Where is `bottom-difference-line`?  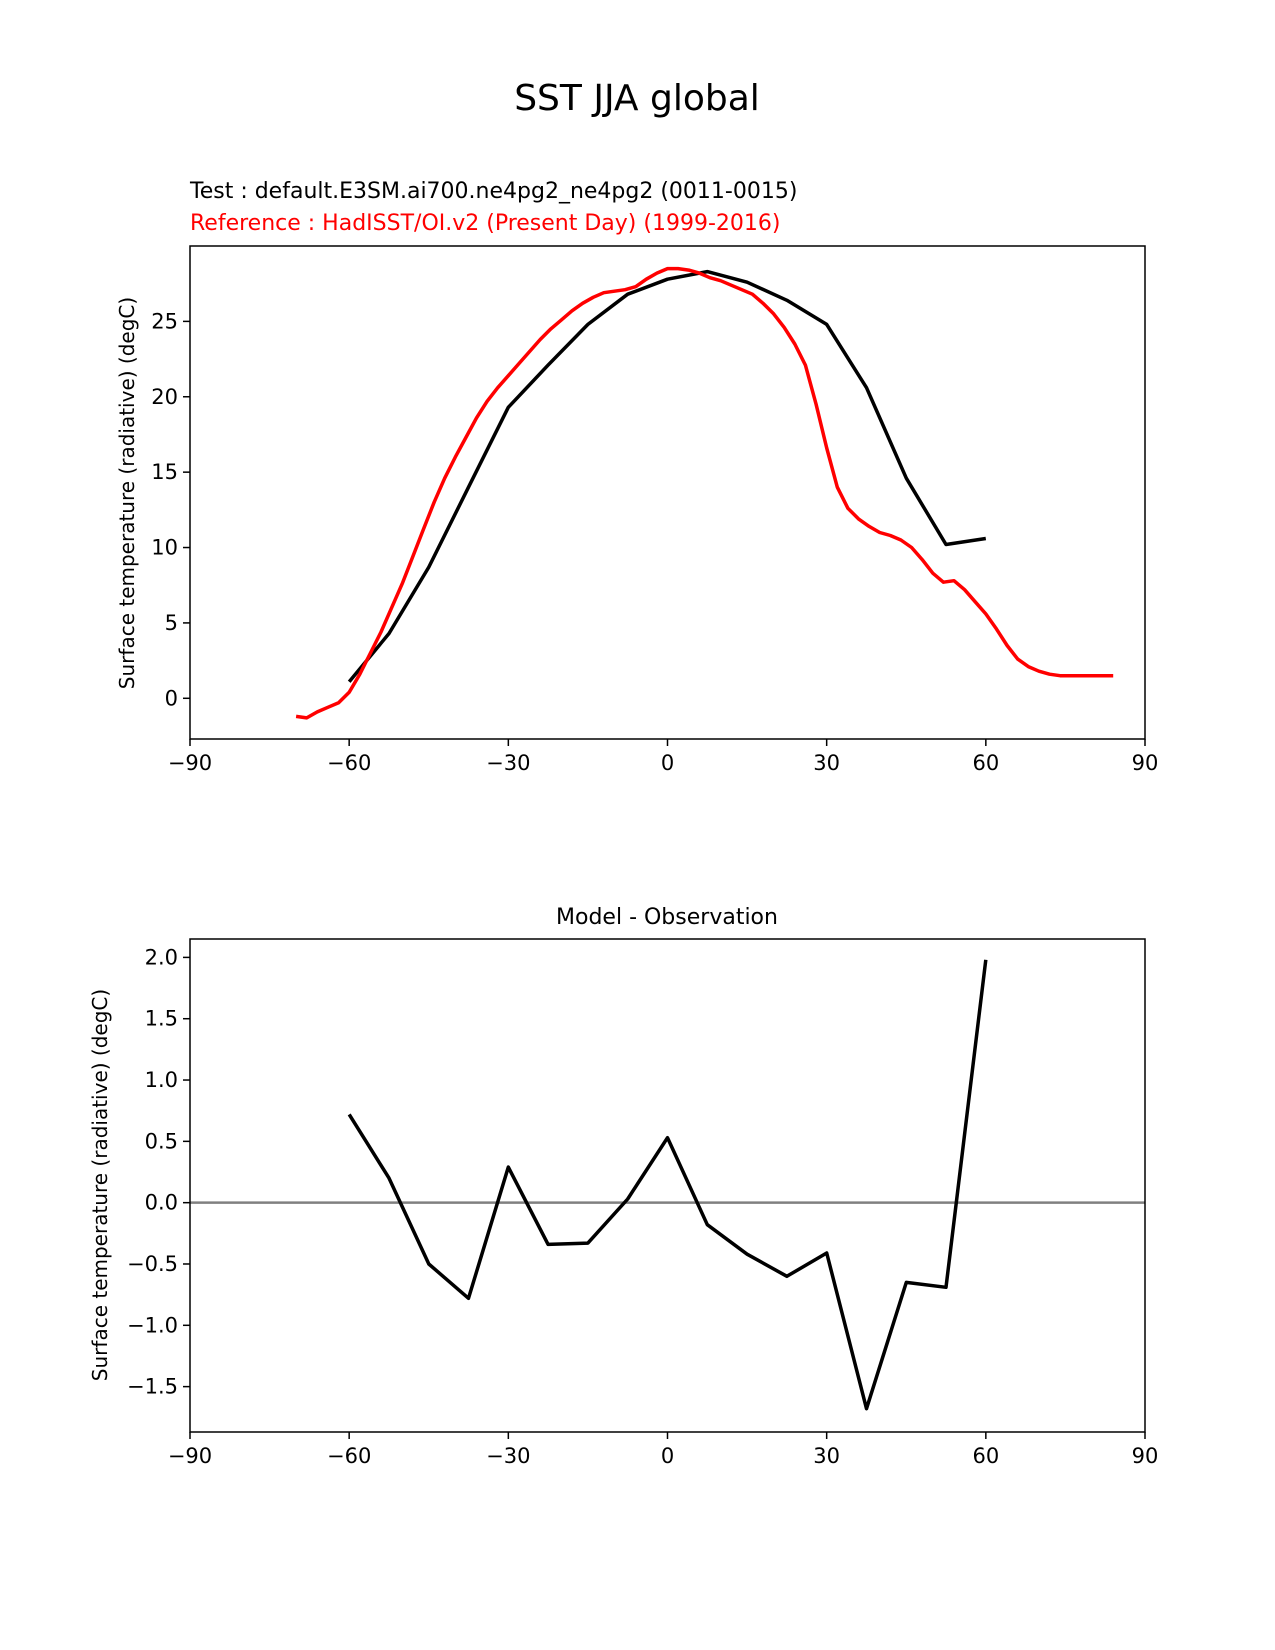
bottom-difference-line is located at coordinates (667, 1185).